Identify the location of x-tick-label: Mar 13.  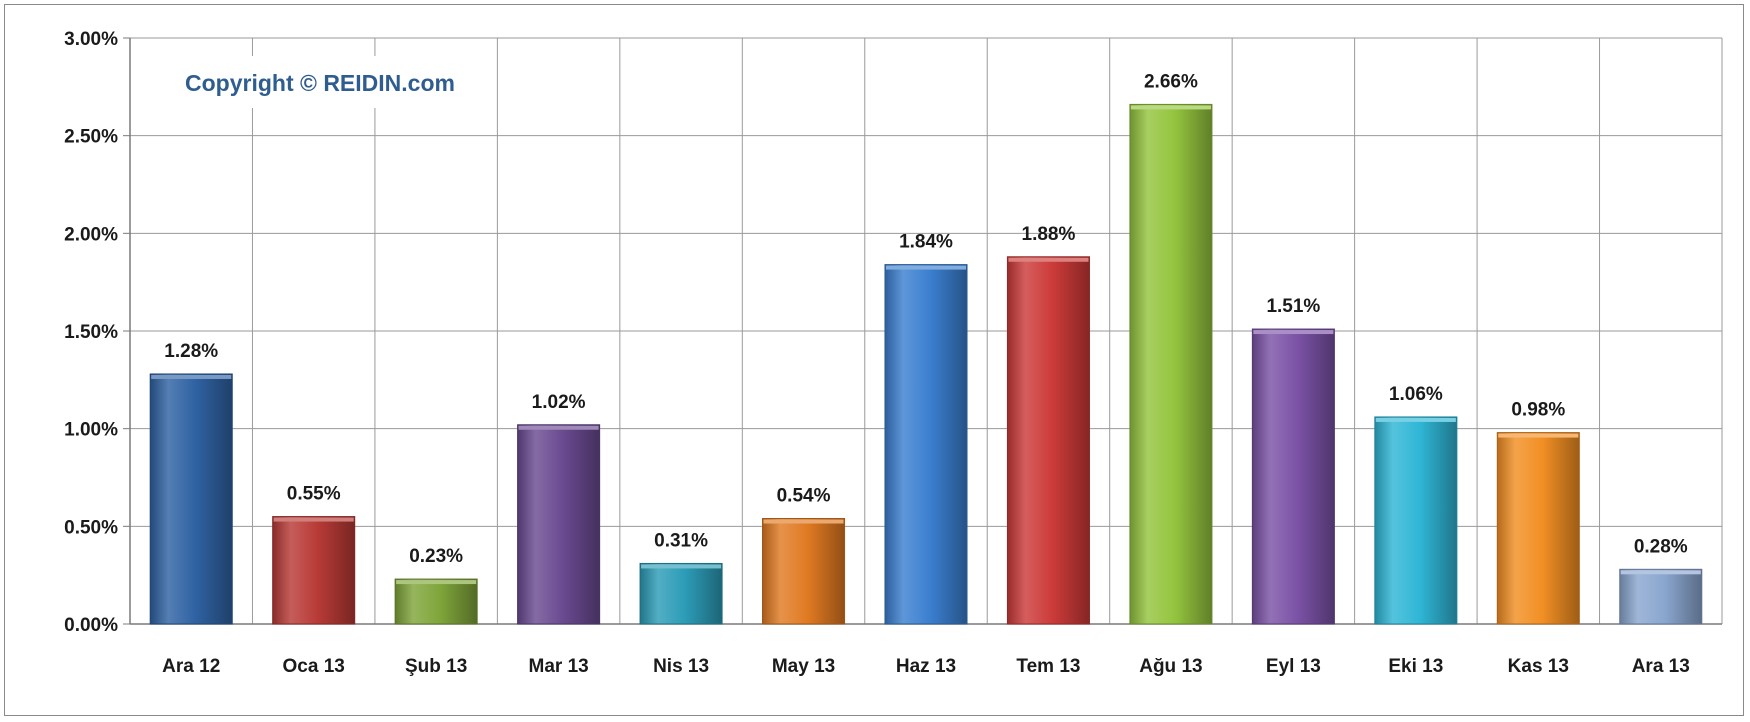
(559, 666).